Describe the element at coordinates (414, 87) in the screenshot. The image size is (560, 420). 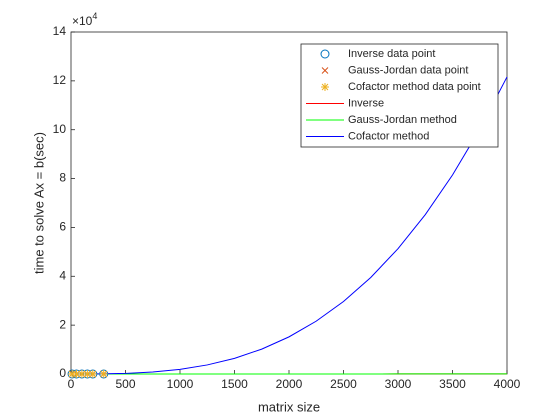
I see `legend-label: Cofactor method data point` at that location.